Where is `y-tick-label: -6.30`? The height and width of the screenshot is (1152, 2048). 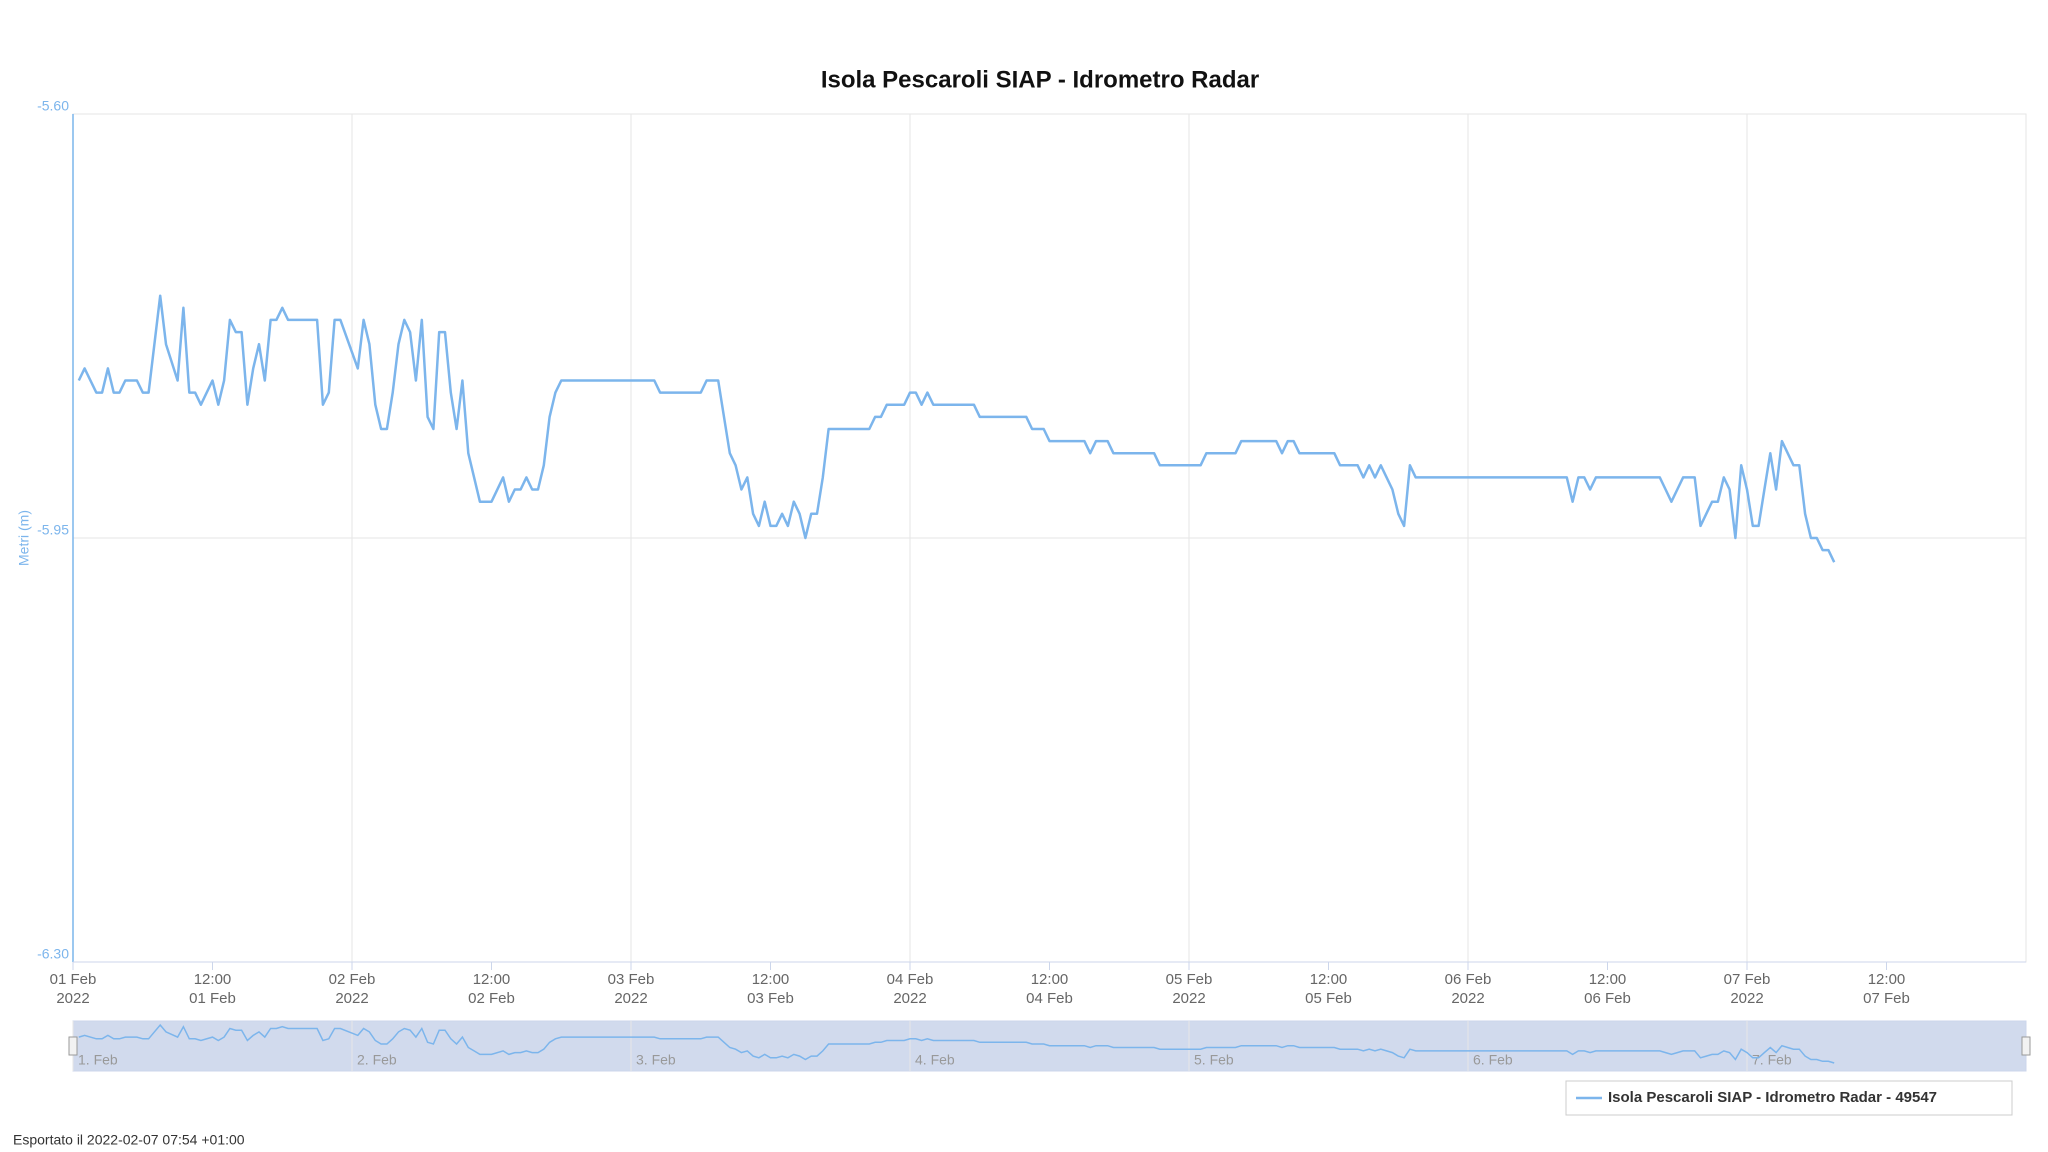
y-tick-label: -6.30 is located at coordinates (53, 954).